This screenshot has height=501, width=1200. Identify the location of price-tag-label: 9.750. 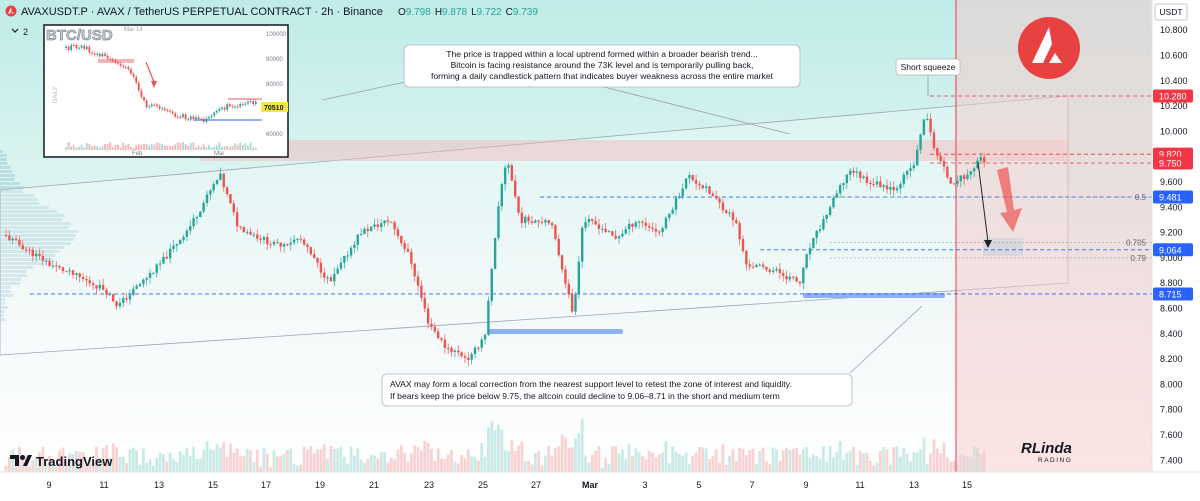
(1170, 164).